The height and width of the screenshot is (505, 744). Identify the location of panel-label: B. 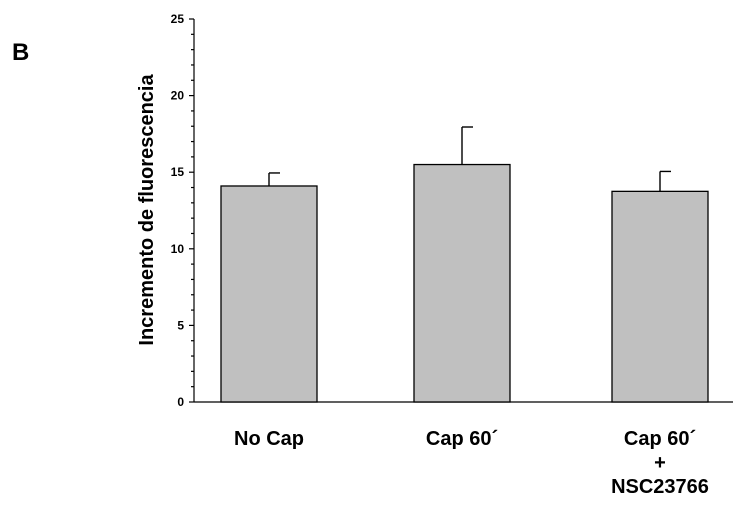
(20, 52).